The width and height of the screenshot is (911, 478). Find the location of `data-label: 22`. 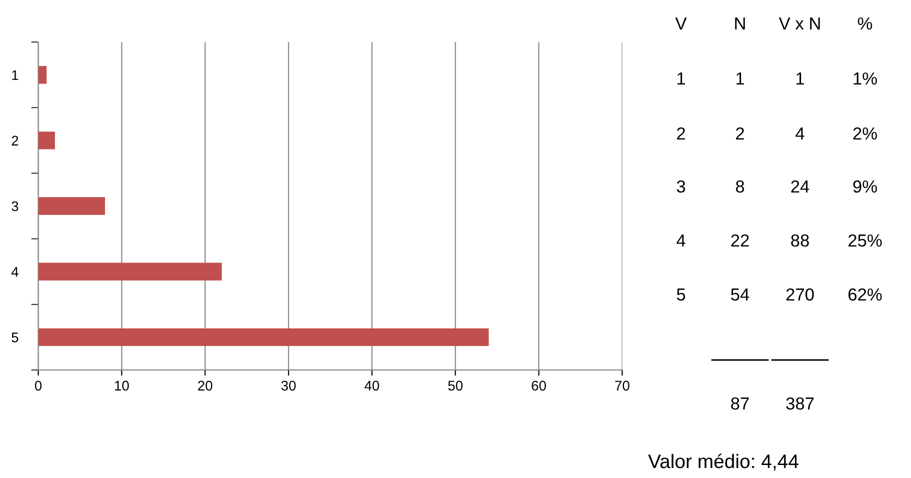

data-label: 22 is located at coordinates (740, 240).